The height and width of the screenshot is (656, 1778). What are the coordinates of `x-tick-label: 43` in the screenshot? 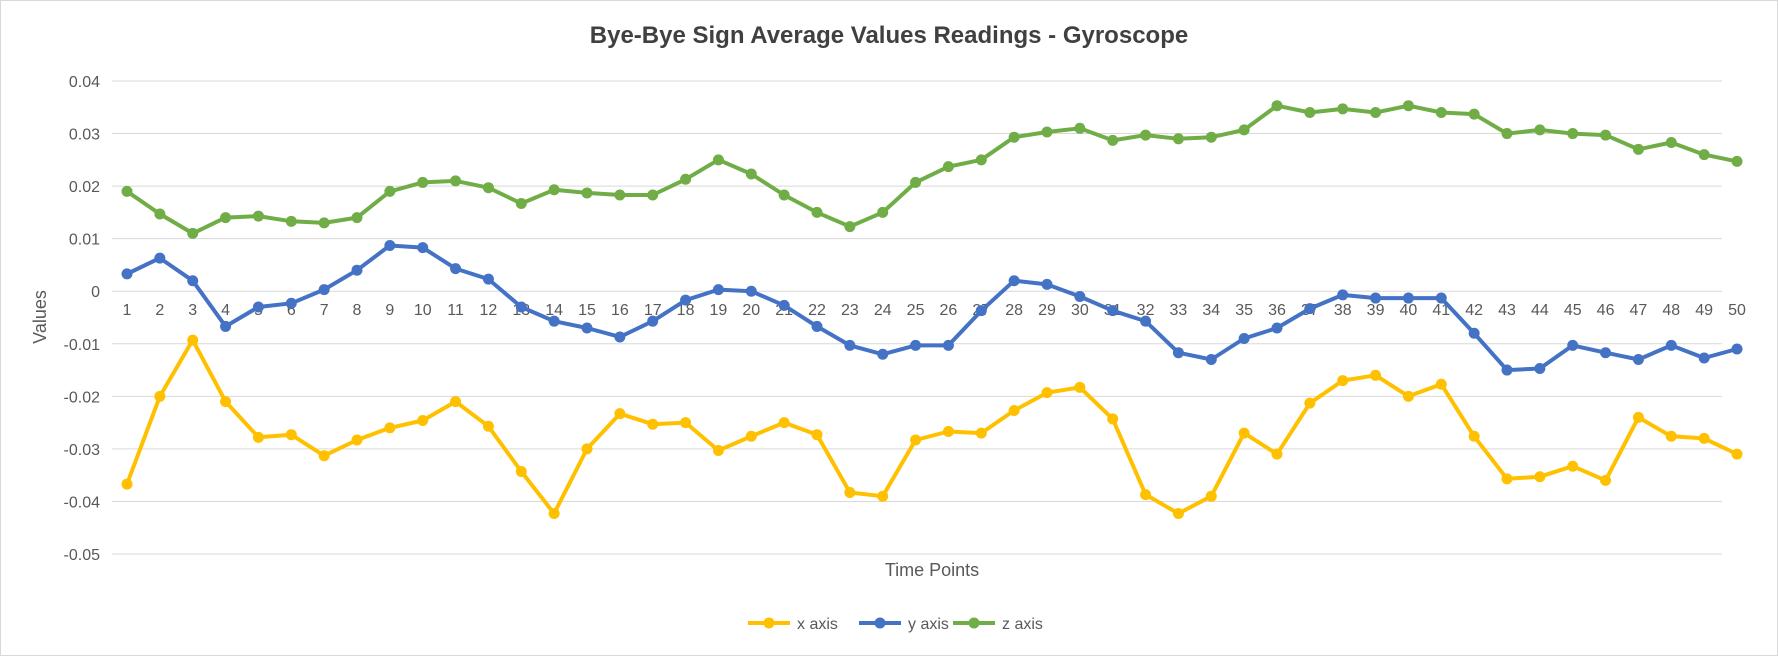 It's located at (1507, 310).